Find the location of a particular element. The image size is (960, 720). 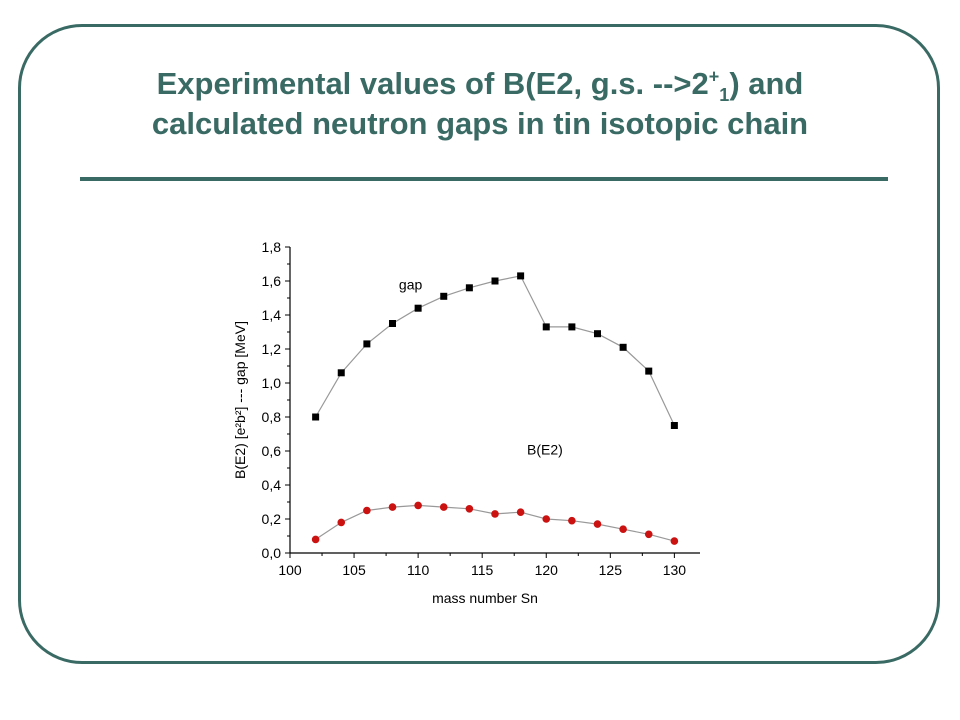

x-tick-label: 115 is located at coordinates (482, 570).